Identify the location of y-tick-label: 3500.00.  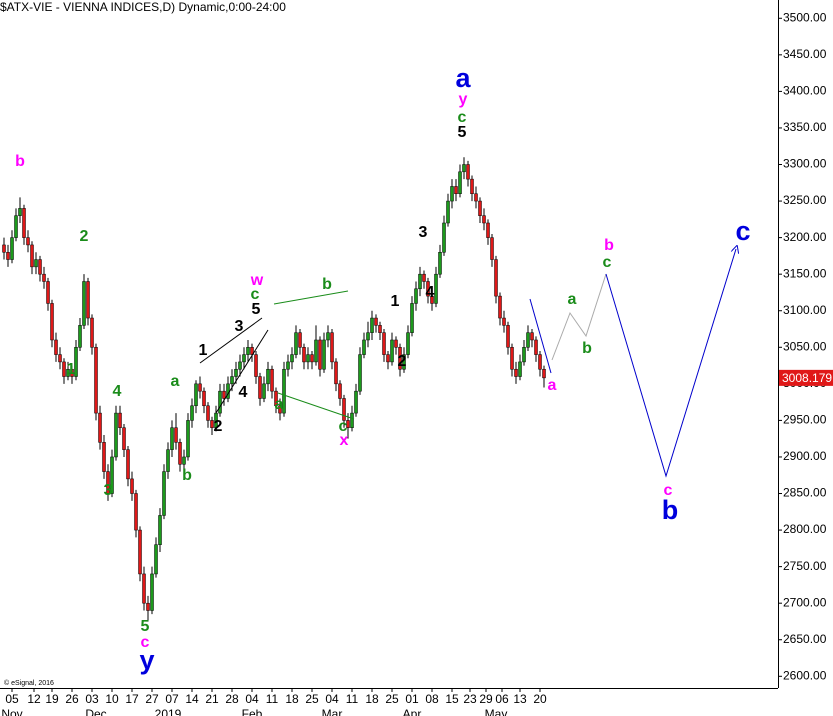
(805, 17).